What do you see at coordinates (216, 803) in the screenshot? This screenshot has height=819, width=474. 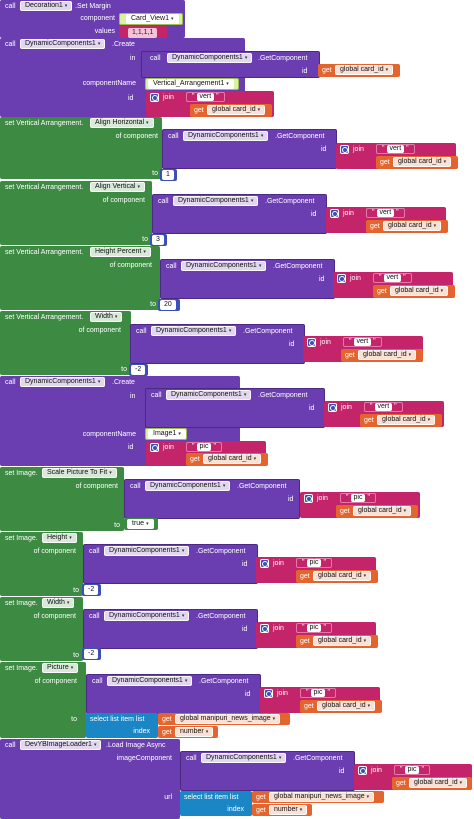 I see `select-list-item-block: select list item list index` at bounding box center [216, 803].